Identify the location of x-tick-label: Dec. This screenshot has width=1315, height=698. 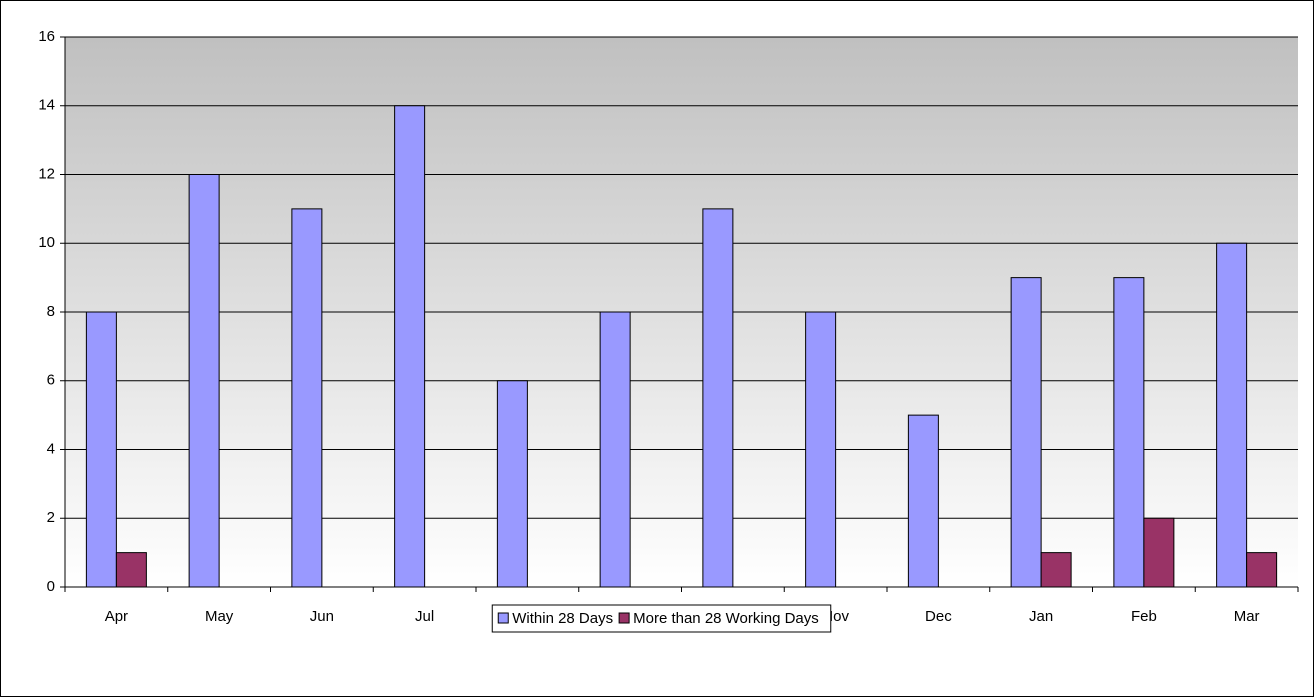
(938, 616).